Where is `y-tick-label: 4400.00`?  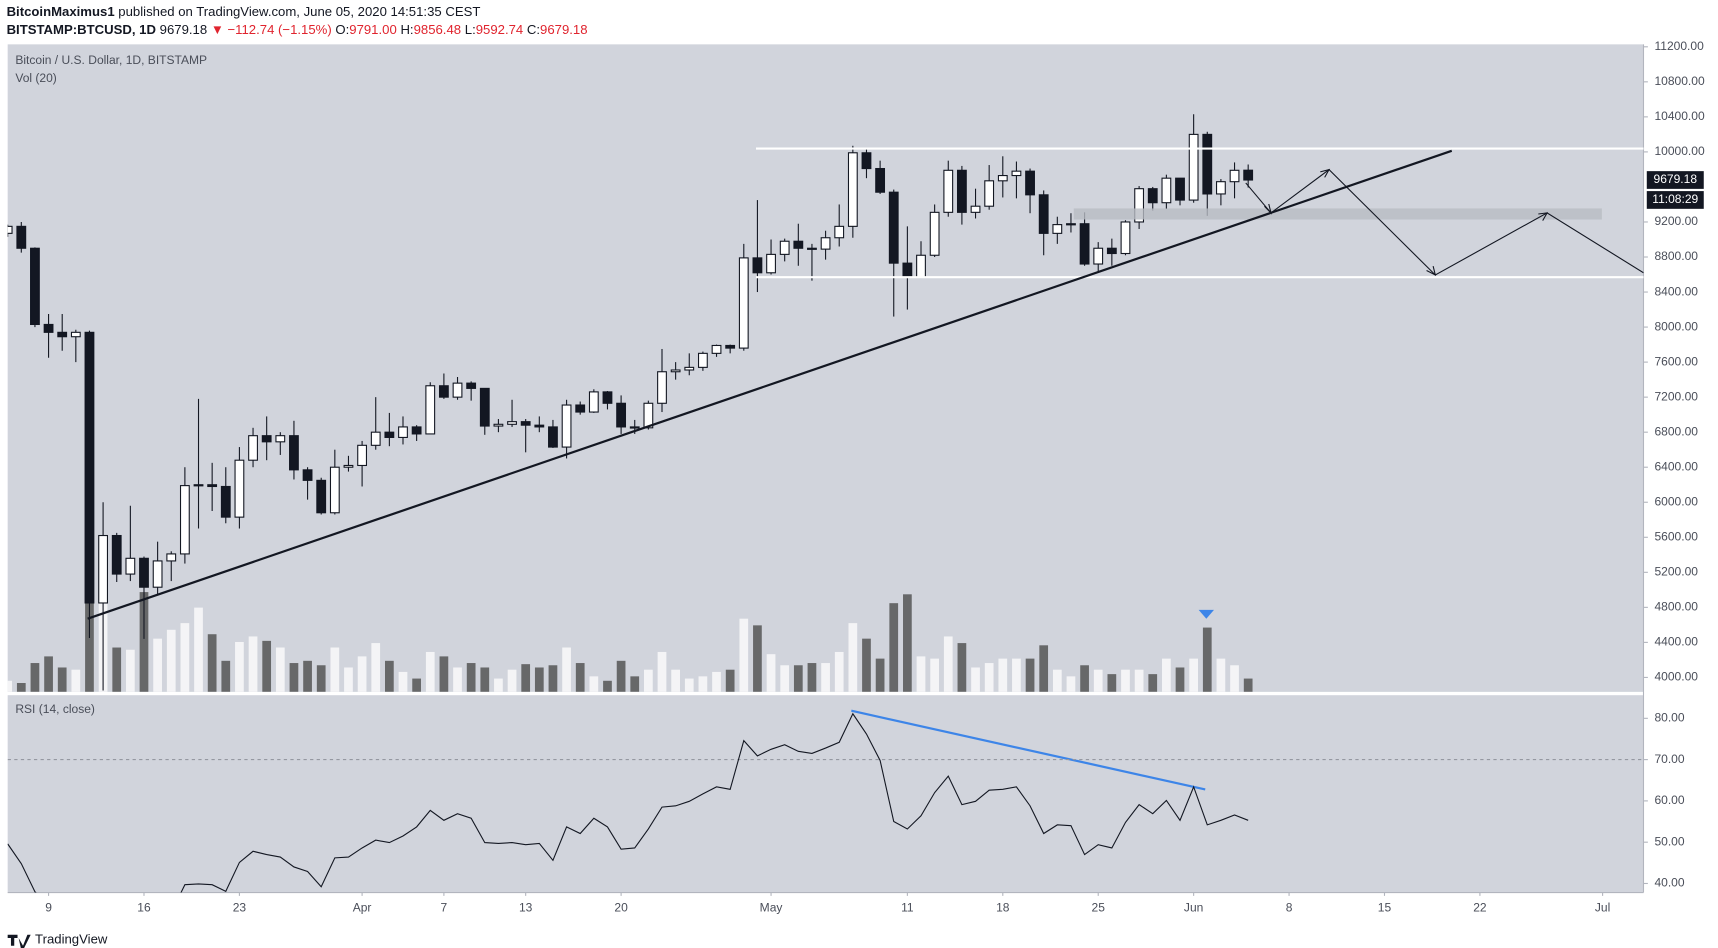
y-tick-label: 4400.00 is located at coordinates (1676, 642).